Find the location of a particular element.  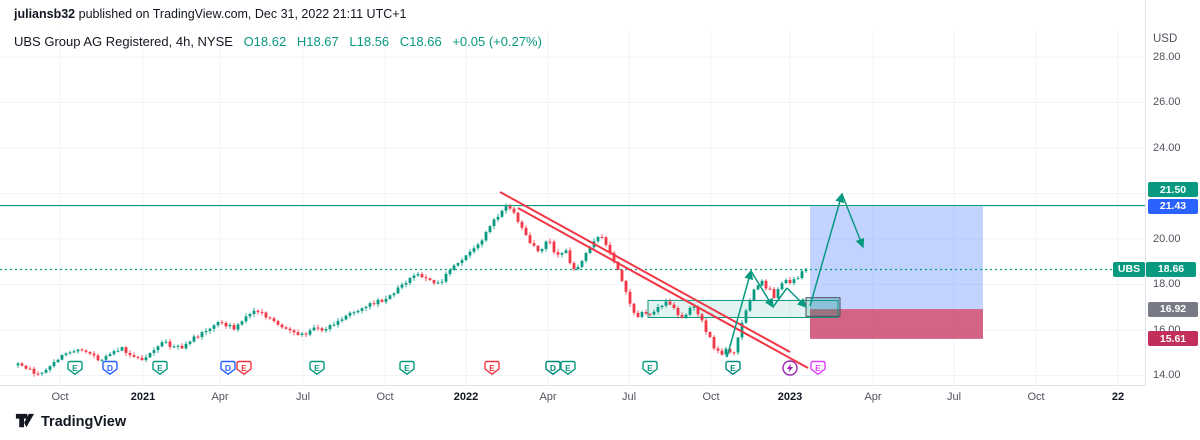

ohlc-low: L18.56 is located at coordinates (369, 41).